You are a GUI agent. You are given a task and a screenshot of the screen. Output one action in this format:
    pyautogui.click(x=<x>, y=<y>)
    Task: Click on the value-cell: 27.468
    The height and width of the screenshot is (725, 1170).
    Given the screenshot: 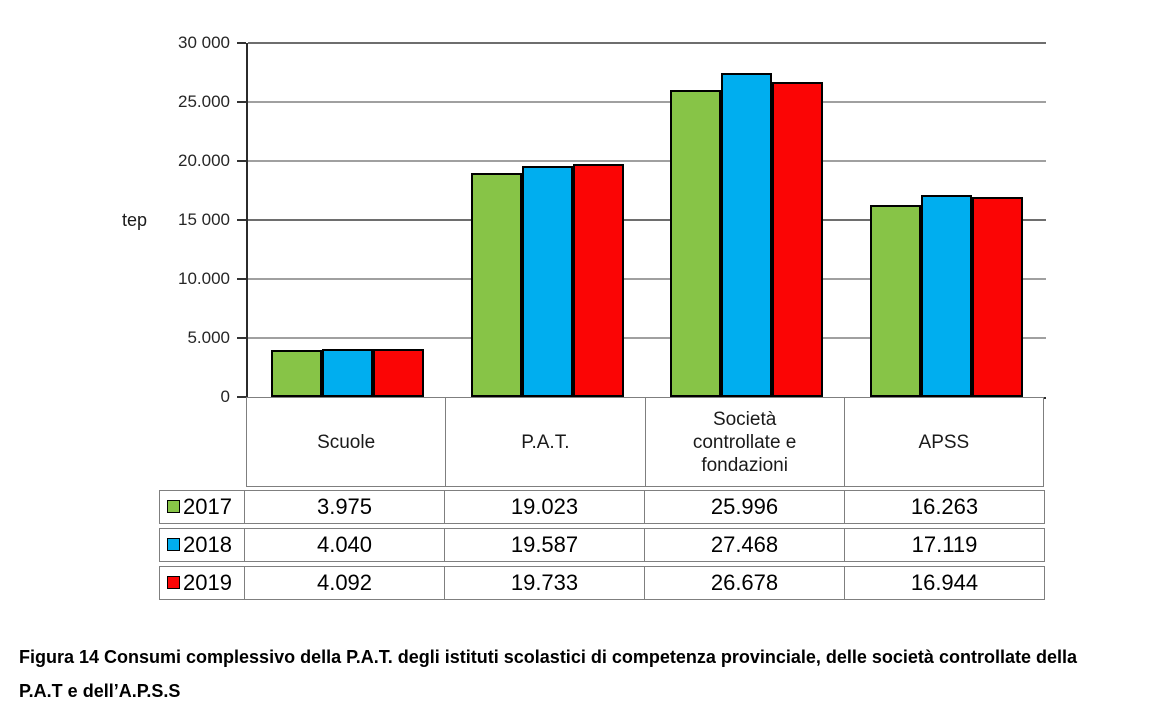 What is the action you would take?
    pyautogui.click(x=745, y=544)
    